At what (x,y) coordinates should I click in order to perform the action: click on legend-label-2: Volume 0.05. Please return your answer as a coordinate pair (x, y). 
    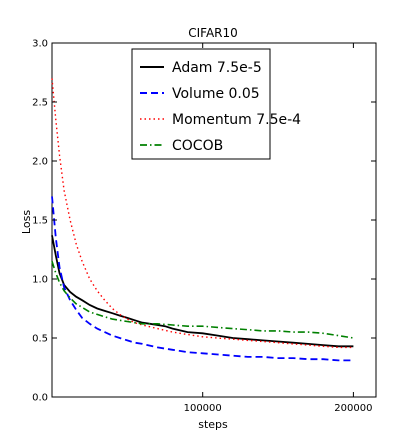
    Looking at the image, I should click on (216, 94).